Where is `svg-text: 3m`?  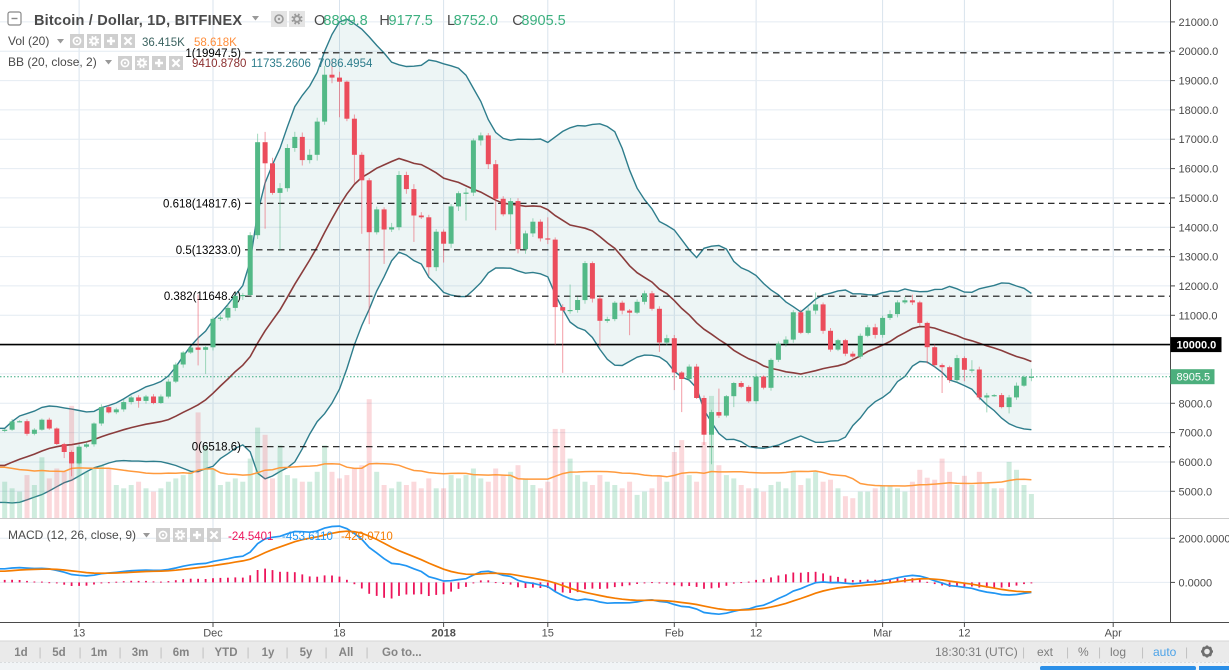 svg-text: 3m is located at coordinates (140, 653).